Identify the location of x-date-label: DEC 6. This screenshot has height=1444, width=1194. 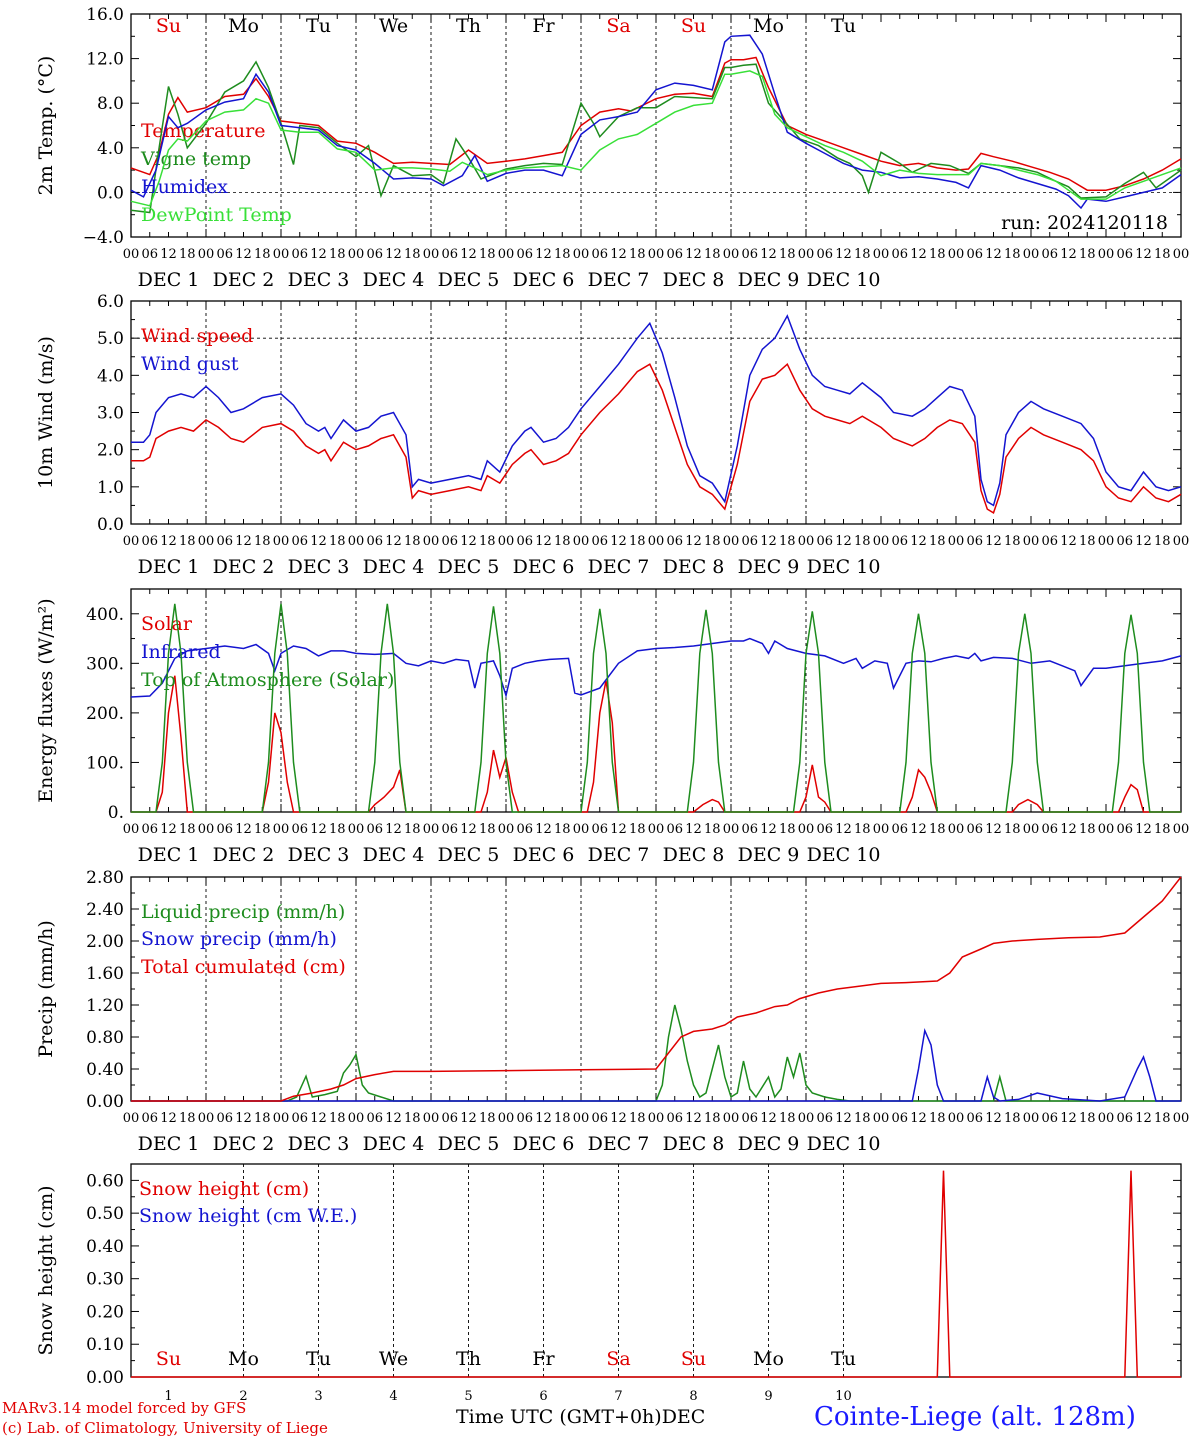
(544, 1144).